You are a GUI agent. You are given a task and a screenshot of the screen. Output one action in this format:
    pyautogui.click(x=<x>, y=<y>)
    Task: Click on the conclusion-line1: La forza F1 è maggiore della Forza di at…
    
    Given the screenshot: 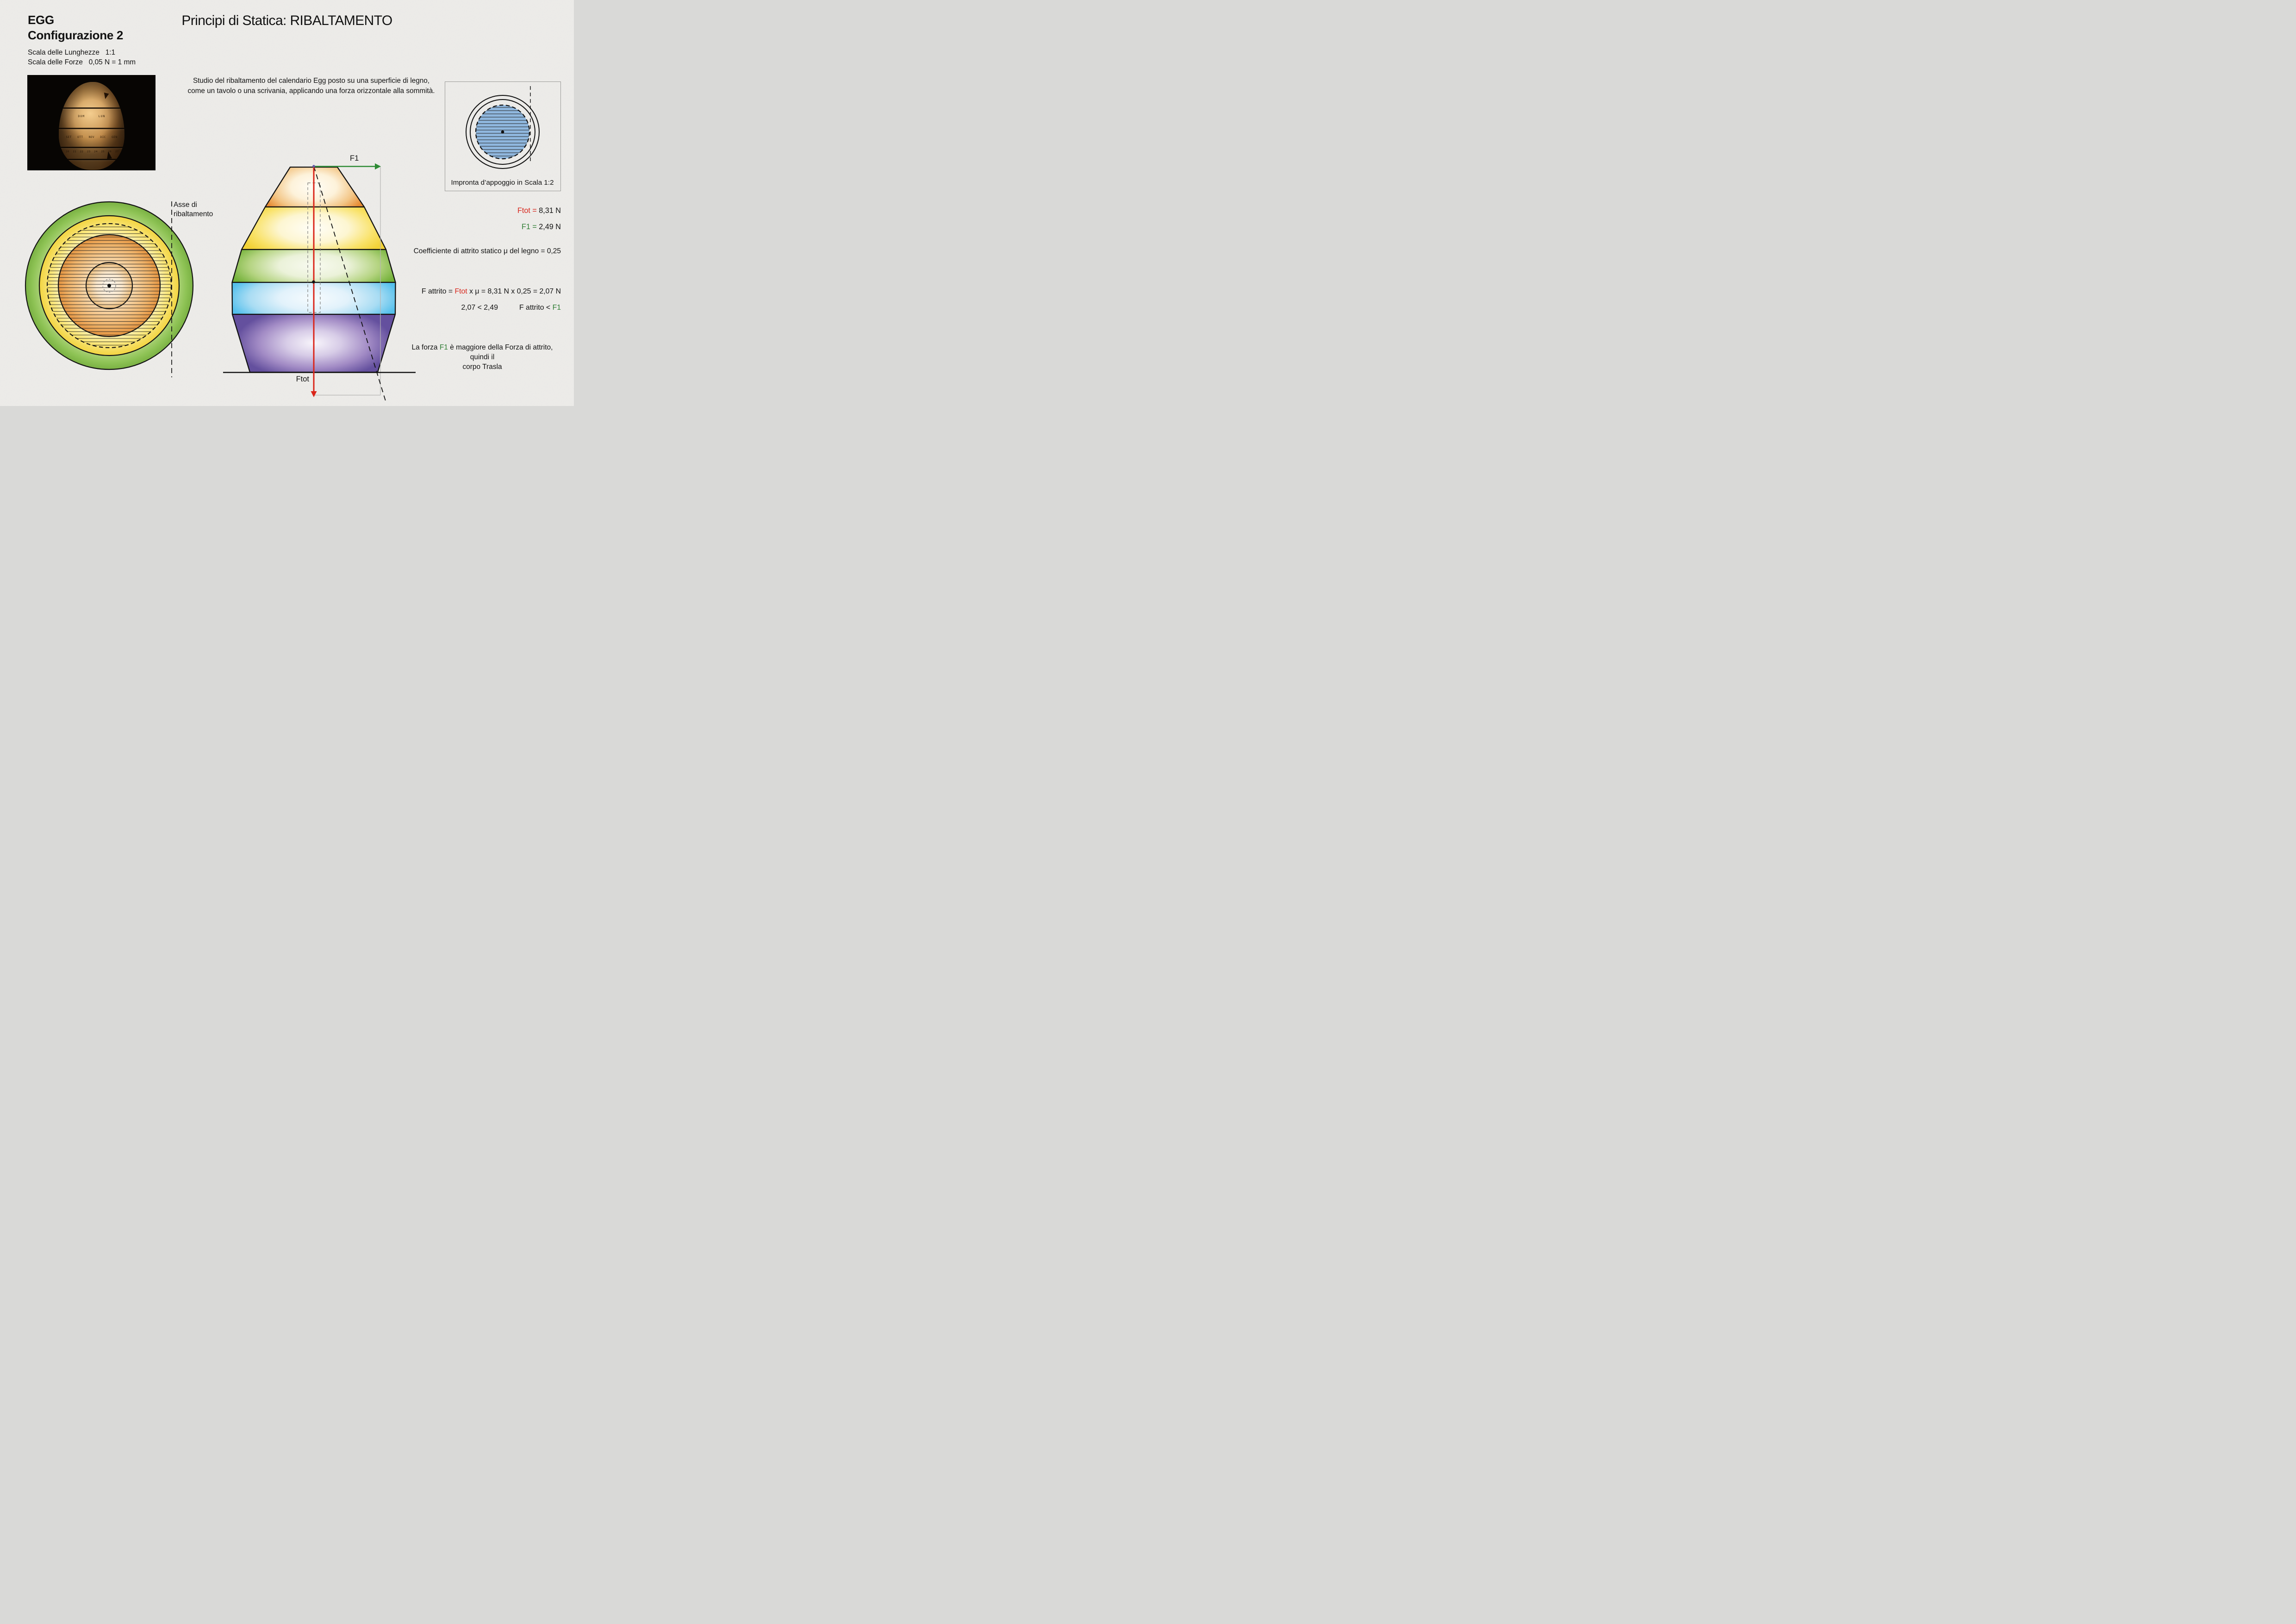 What is the action you would take?
    pyautogui.click(x=483, y=352)
    